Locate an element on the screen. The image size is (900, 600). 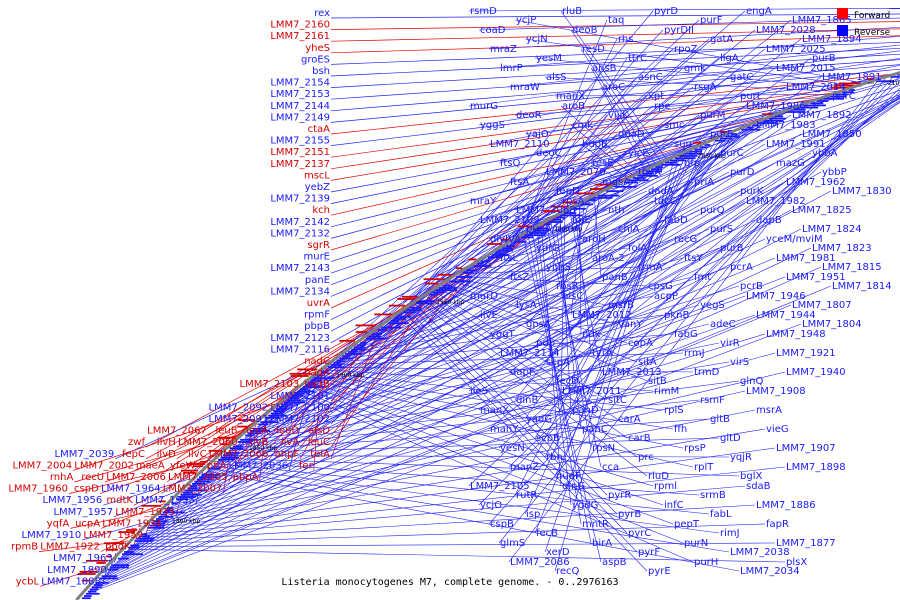
scale-tick-label: 2100 kbp is located at coordinates (894, 83).